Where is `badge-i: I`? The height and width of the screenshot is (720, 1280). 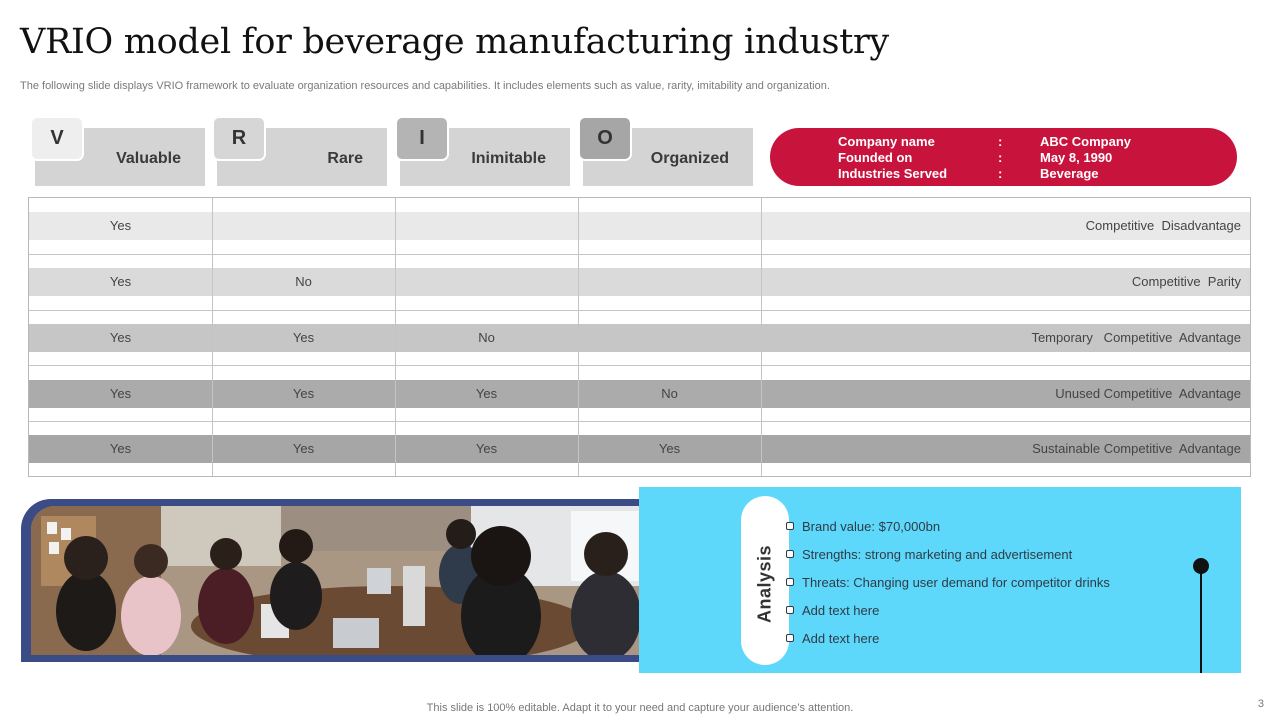
badge-i: I is located at coordinates (422, 138).